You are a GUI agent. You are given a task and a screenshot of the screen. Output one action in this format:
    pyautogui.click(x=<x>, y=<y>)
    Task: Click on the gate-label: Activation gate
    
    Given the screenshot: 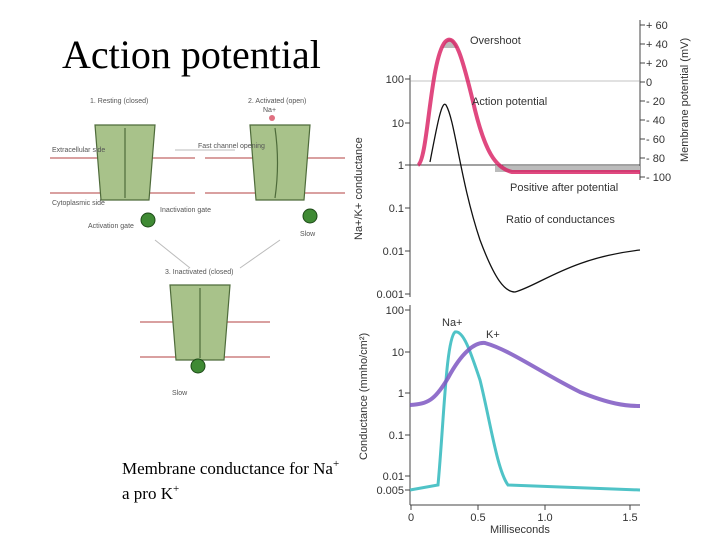 What is the action you would take?
    pyautogui.click(x=111, y=226)
    